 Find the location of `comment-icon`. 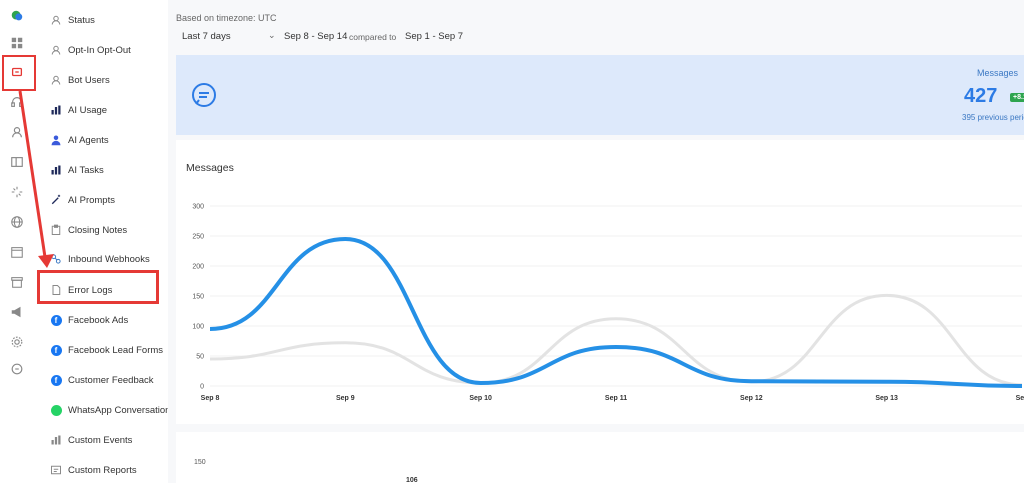

comment-icon is located at coordinates (17, 369).